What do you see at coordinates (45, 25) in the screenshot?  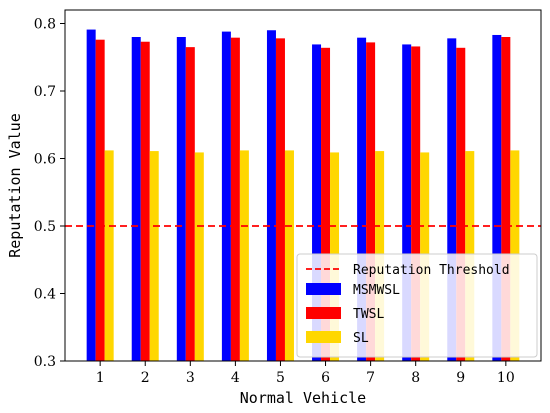 I see `y-tick-label: 0.8` at bounding box center [45, 25].